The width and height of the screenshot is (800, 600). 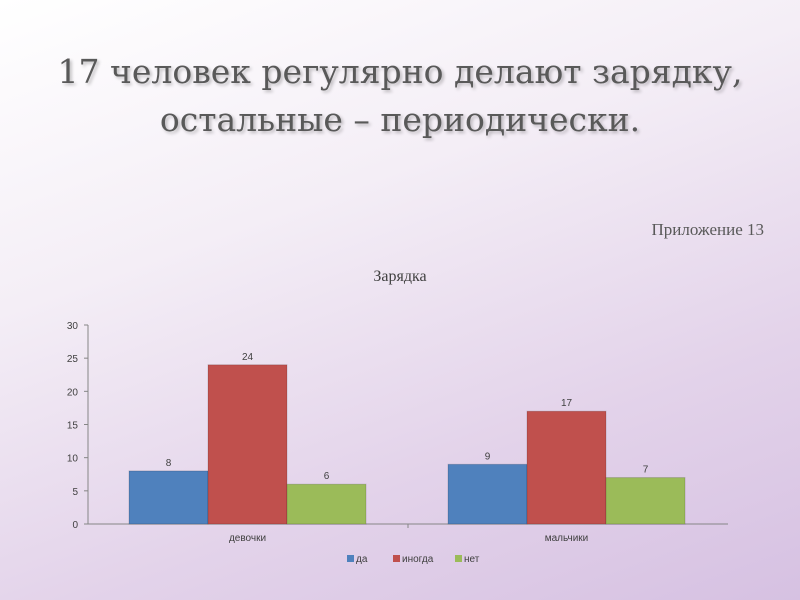 I want to click on legend-label: нет, so click(x=472, y=559).